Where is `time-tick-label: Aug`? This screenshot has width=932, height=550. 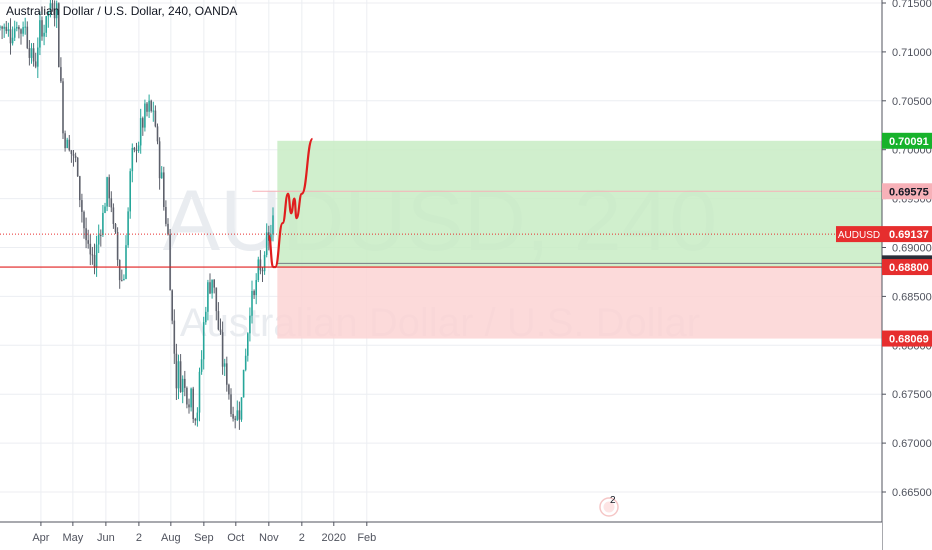 time-tick-label: Aug is located at coordinates (171, 538).